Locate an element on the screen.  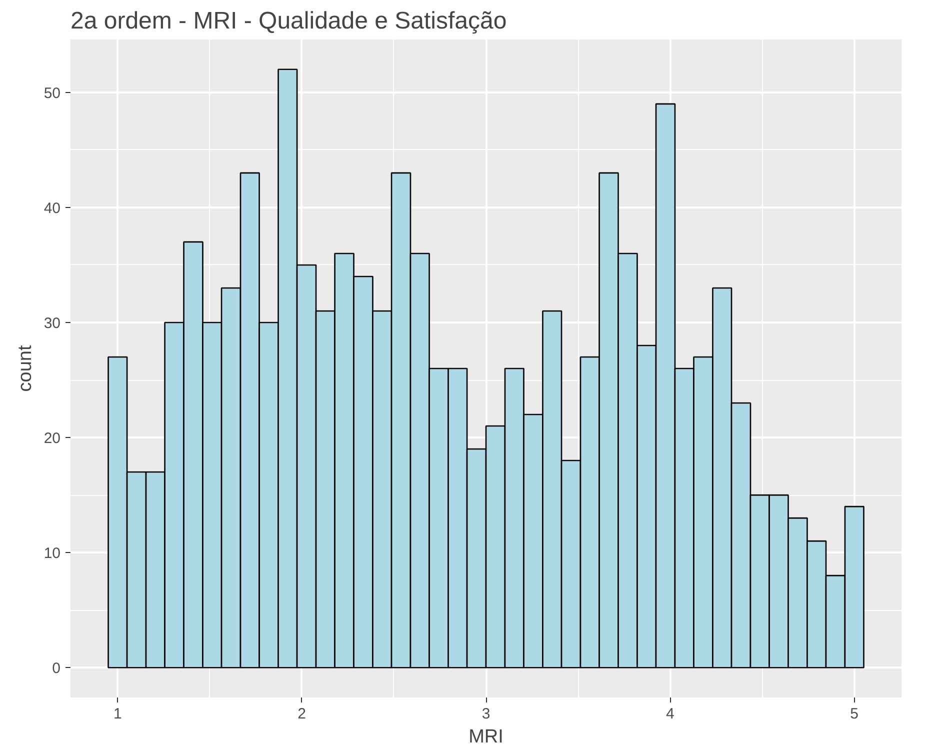
x-tick-label: 5 is located at coordinates (854, 714).